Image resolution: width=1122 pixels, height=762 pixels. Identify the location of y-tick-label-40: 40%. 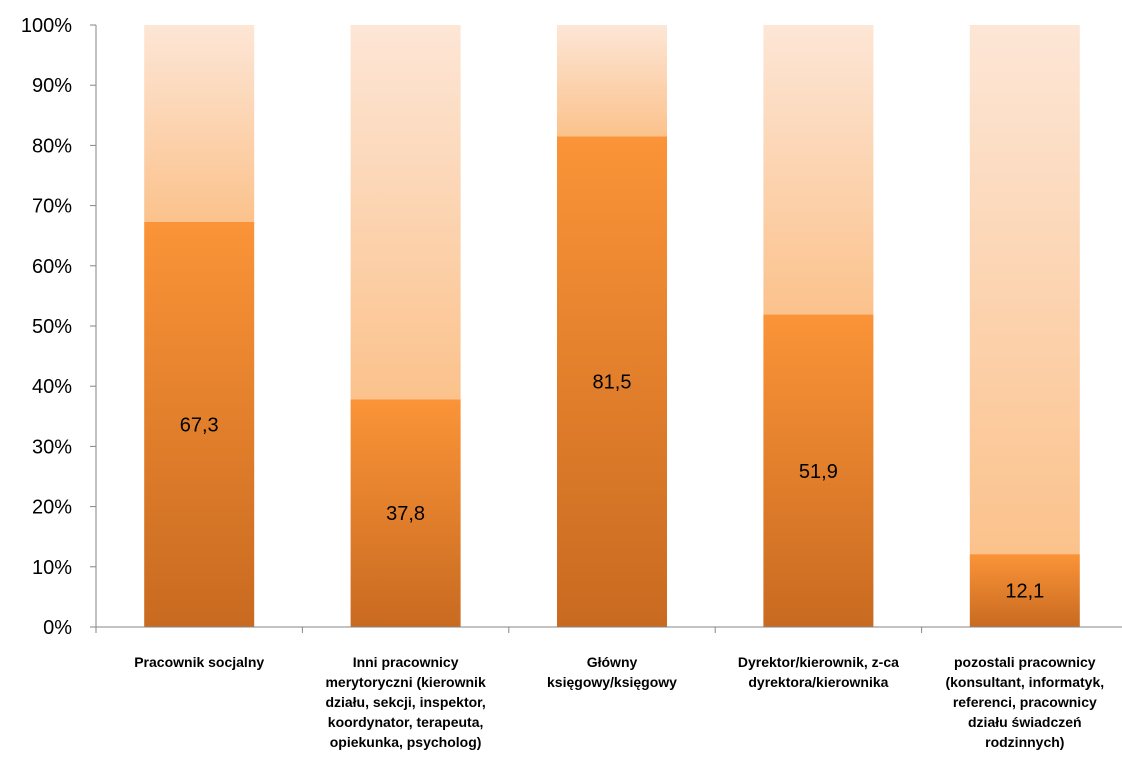
(52, 387).